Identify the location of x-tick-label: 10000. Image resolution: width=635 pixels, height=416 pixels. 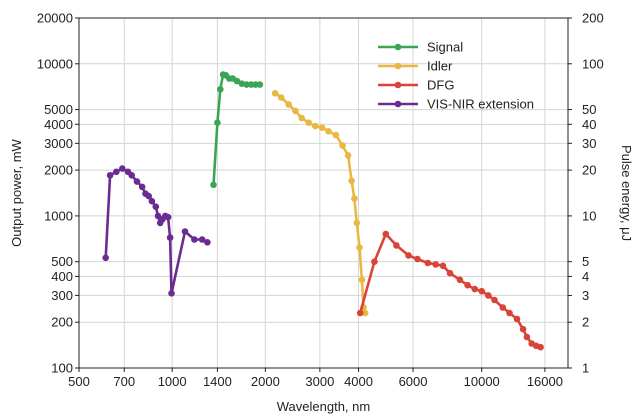
(482, 381).